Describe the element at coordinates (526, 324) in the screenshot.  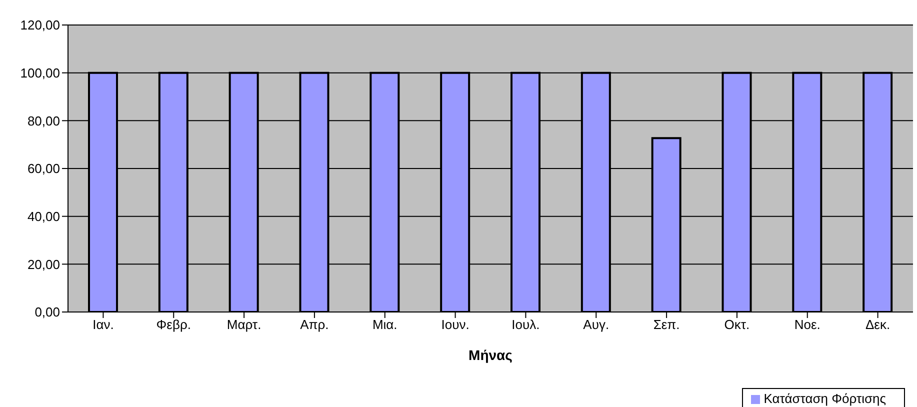
I see `x-tick-label: Ιουλ.` at that location.